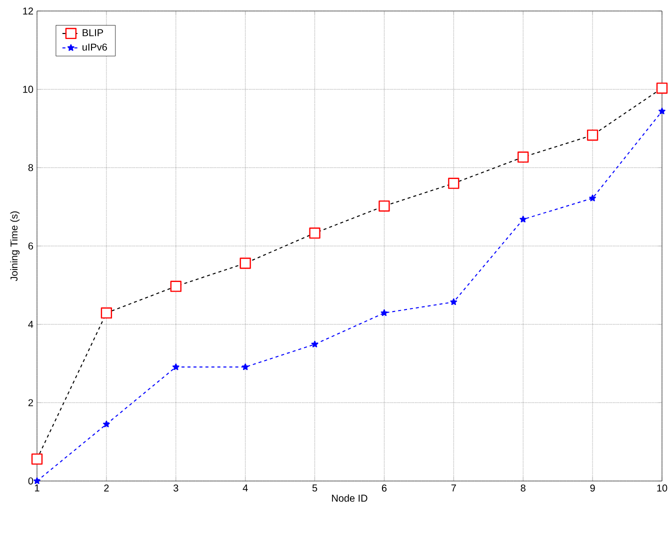 This screenshot has width=672, height=536. I want to click on y-tick-label: 10, so click(28, 89).